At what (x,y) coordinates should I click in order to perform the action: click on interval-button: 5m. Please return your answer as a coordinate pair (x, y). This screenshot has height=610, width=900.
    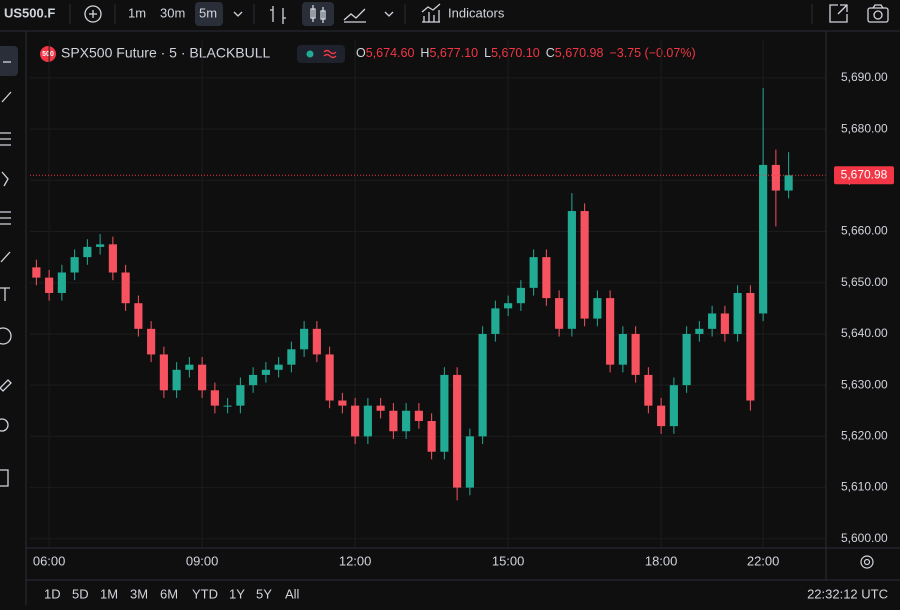
    Looking at the image, I should click on (208, 12).